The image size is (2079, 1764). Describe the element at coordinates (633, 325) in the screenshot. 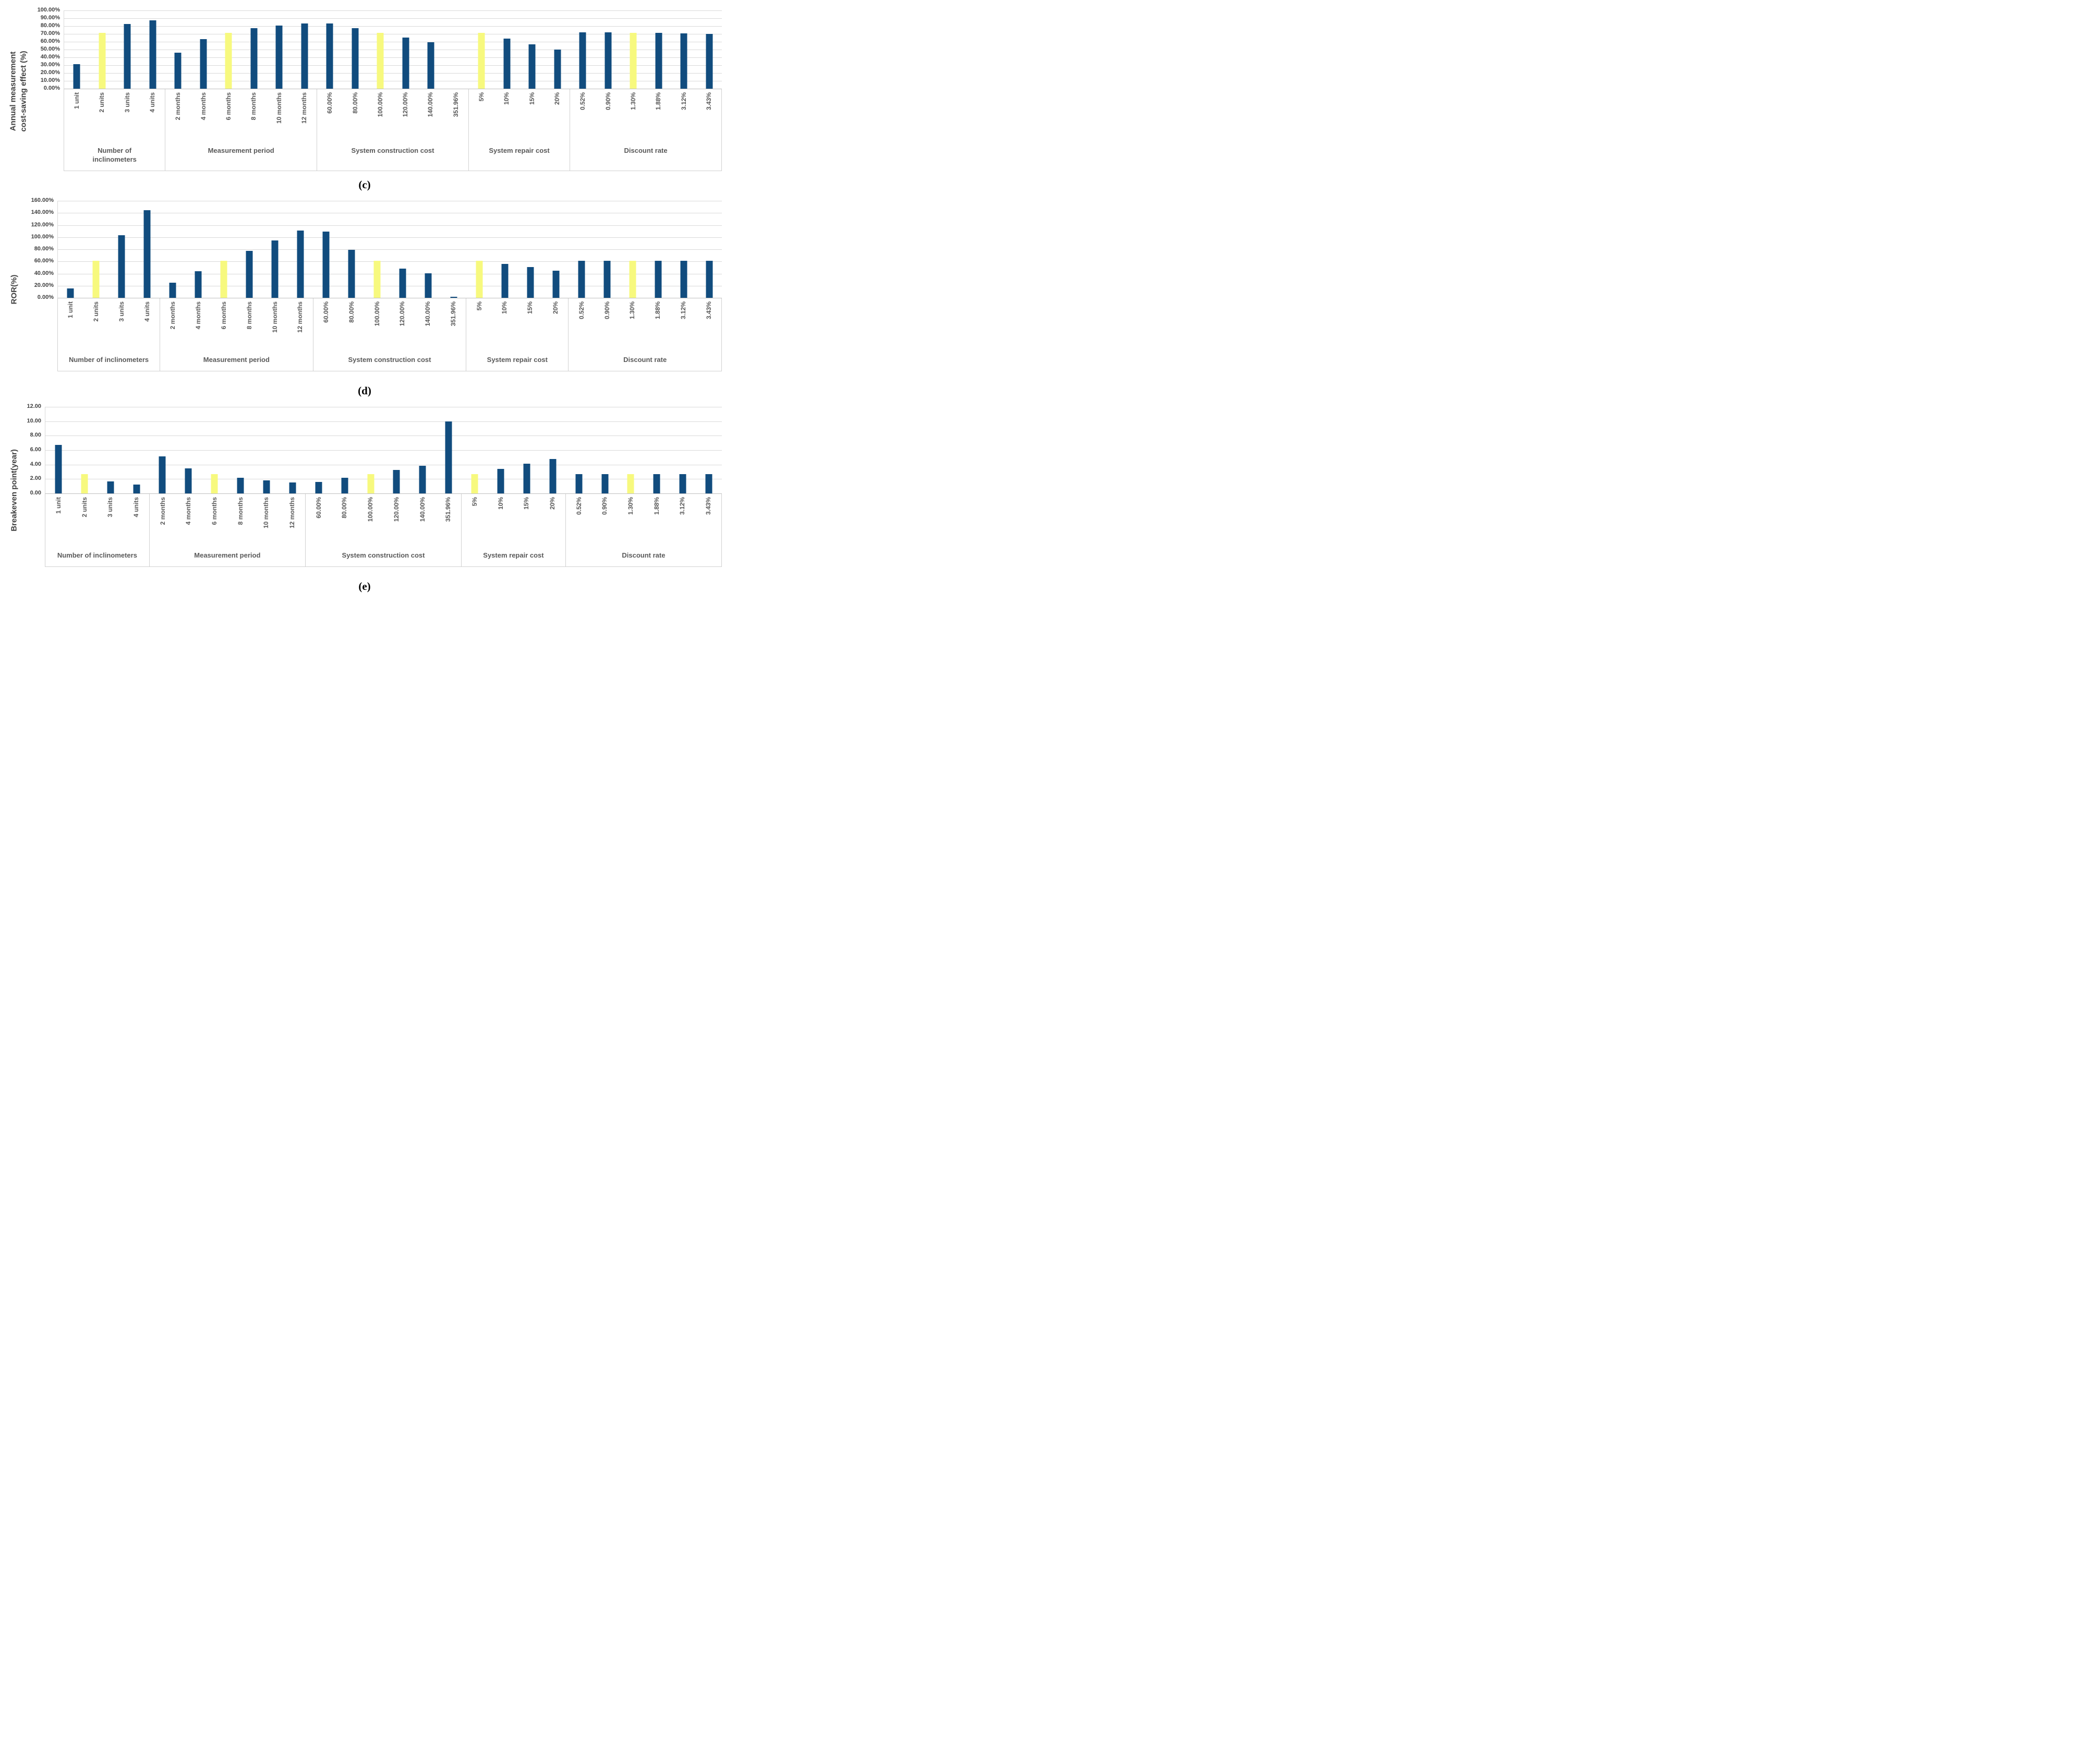

I see `x-tick-slot: 1.30%` at that location.